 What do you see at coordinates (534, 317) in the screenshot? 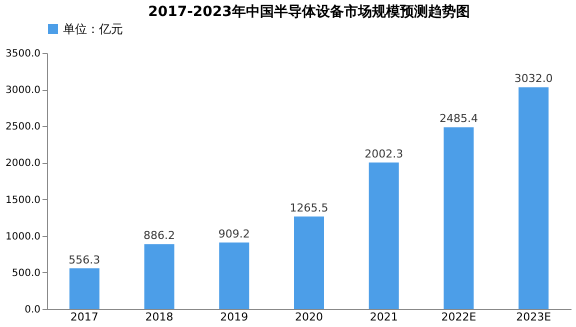
I see `x-tick-label: 2023E` at bounding box center [534, 317].